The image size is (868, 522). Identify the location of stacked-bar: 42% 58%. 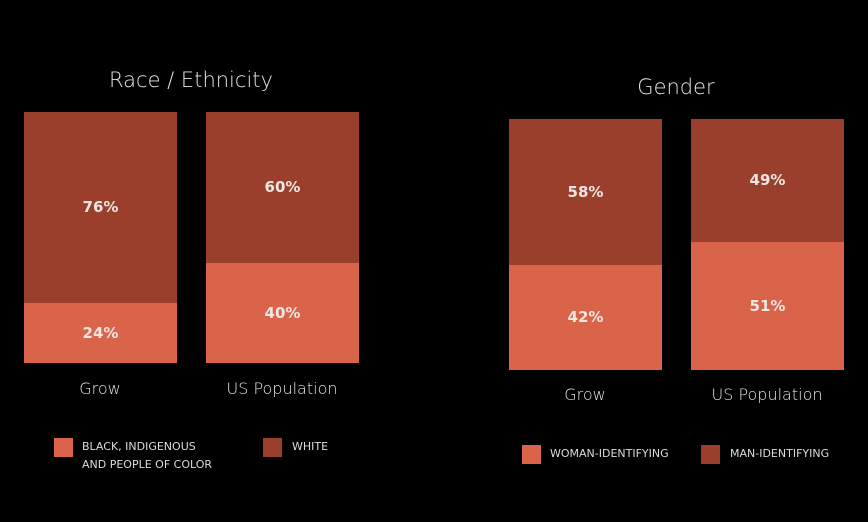
(585, 244).